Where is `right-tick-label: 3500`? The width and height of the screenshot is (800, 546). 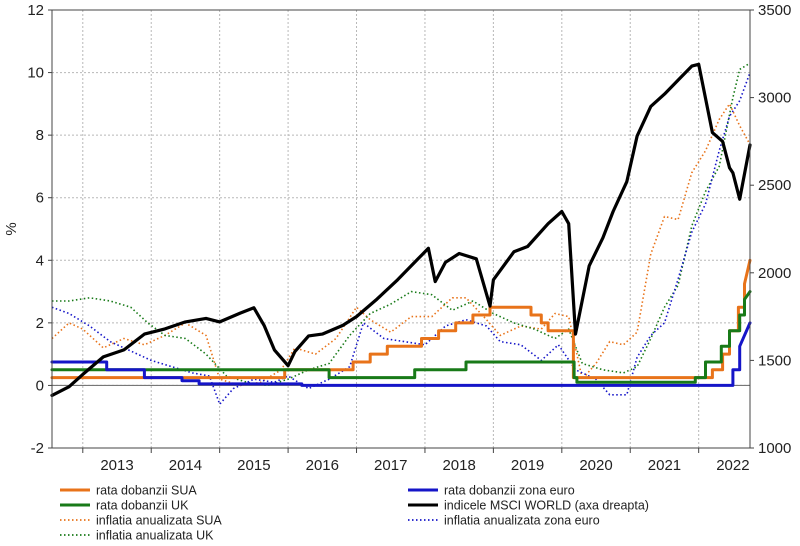 right-tick-label: 3500 is located at coordinates (774, 10).